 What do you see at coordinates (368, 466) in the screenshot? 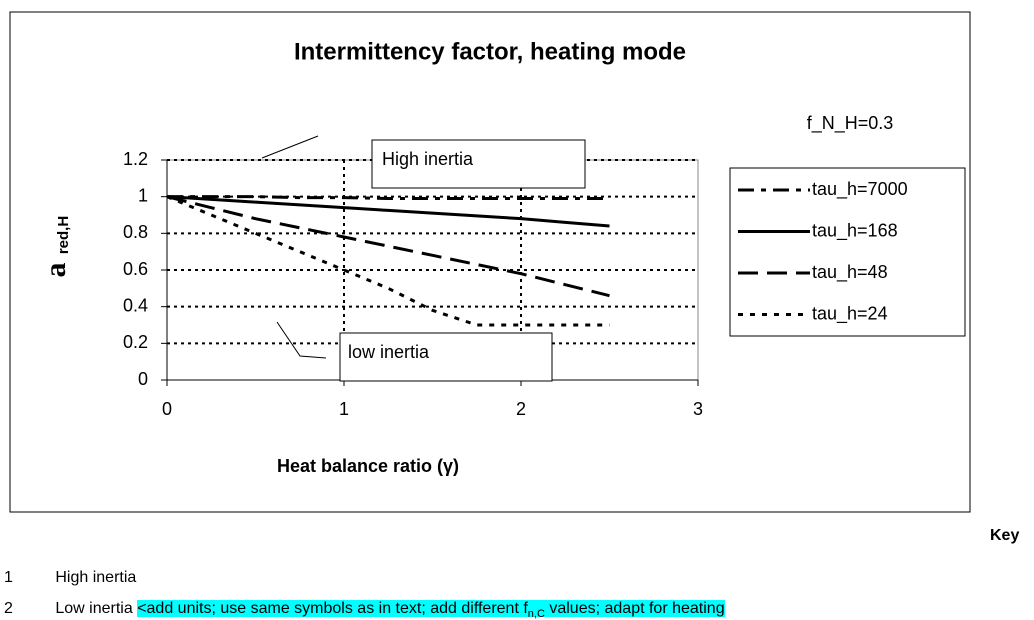
I see `x-axis-label: Heat balance ratio (γ)` at bounding box center [368, 466].